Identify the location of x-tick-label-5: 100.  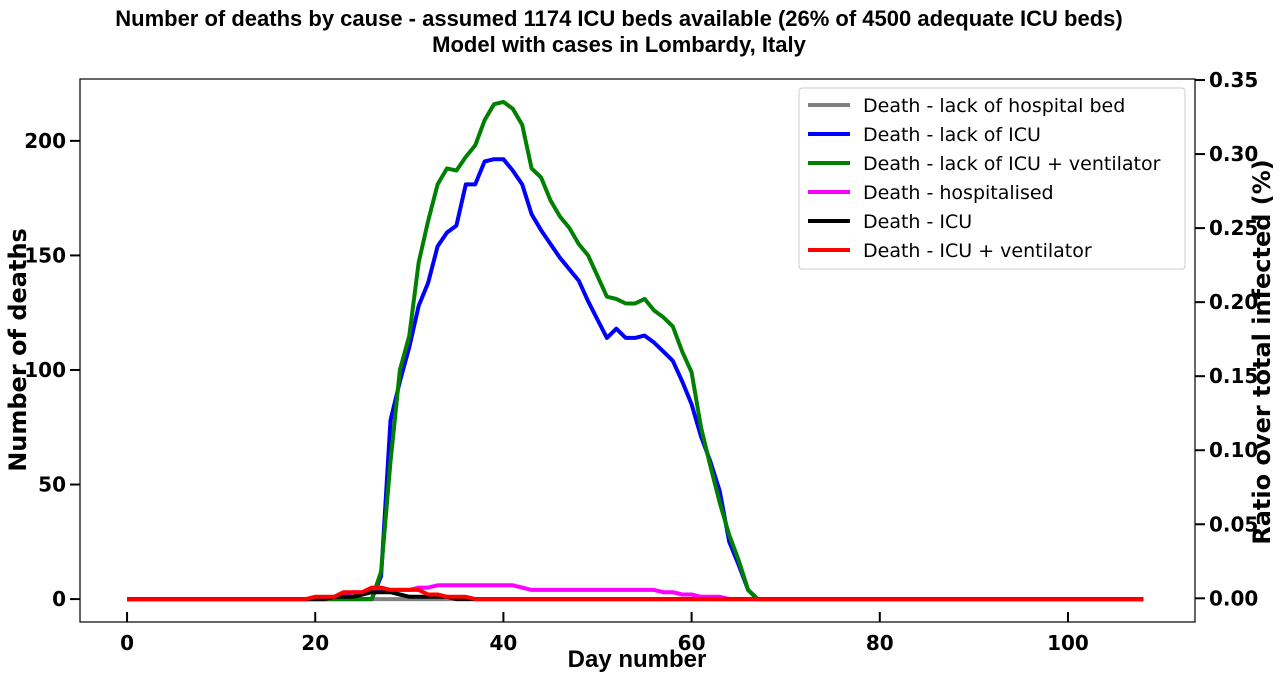
(1068, 643).